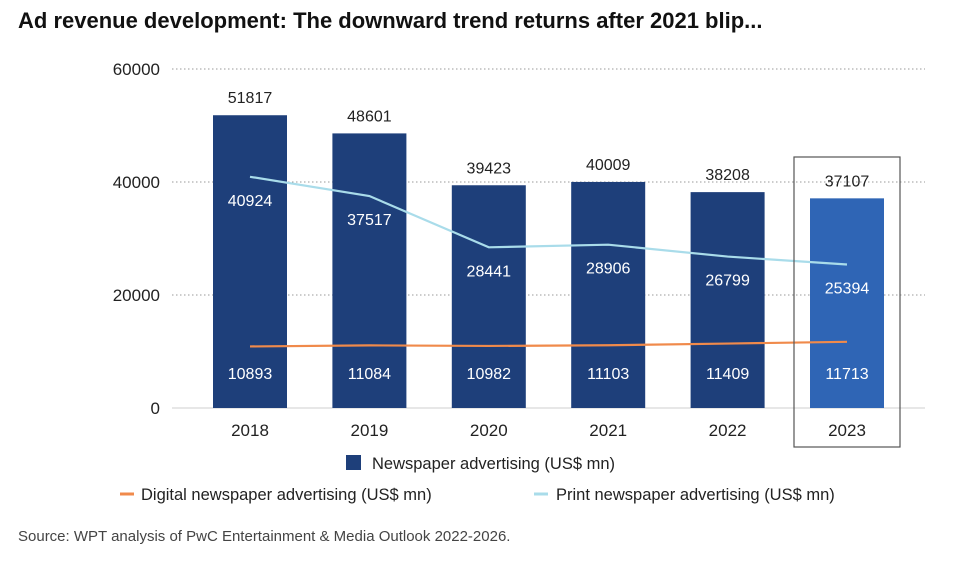 The image size is (978, 563). I want to click on y-tick-label: 40000, so click(136, 182).